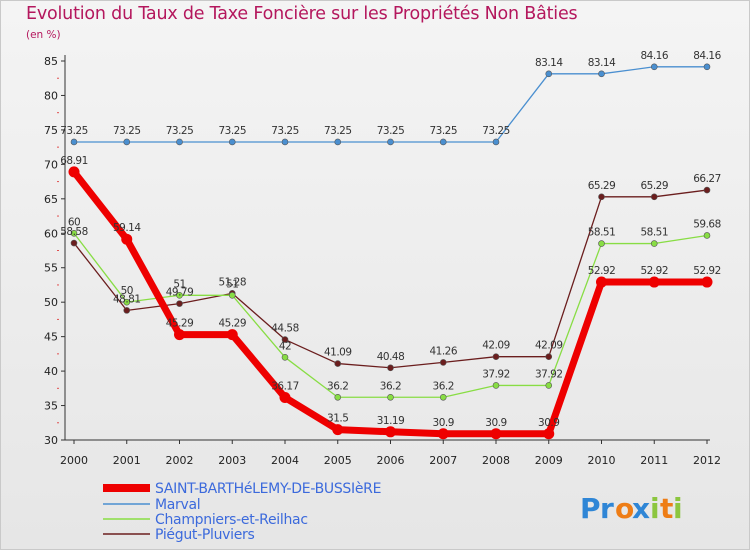  I want to click on x-tick-label: 2004, so click(285, 460).